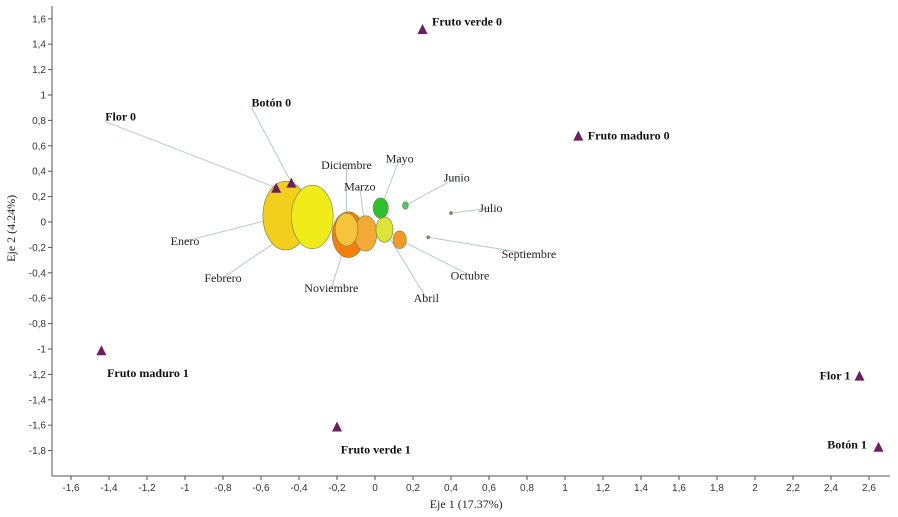 The height and width of the screenshot is (517, 898). What do you see at coordinates (451, 213) in the screenshot?
I see `bubble-julio` at bounding box center [451, 213].